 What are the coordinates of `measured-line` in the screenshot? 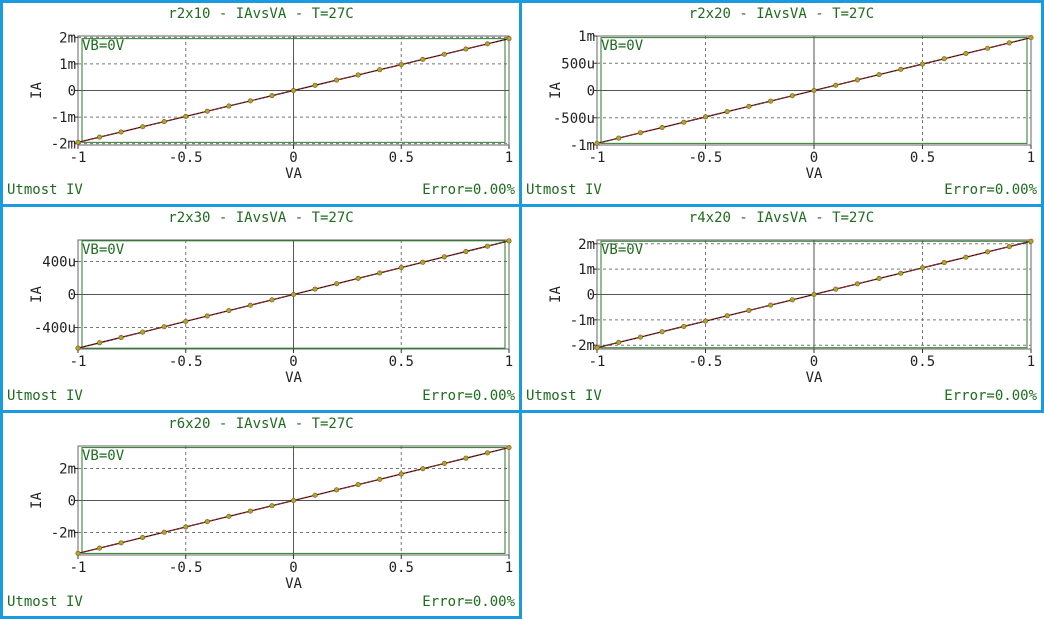 It's located at (814, 90).